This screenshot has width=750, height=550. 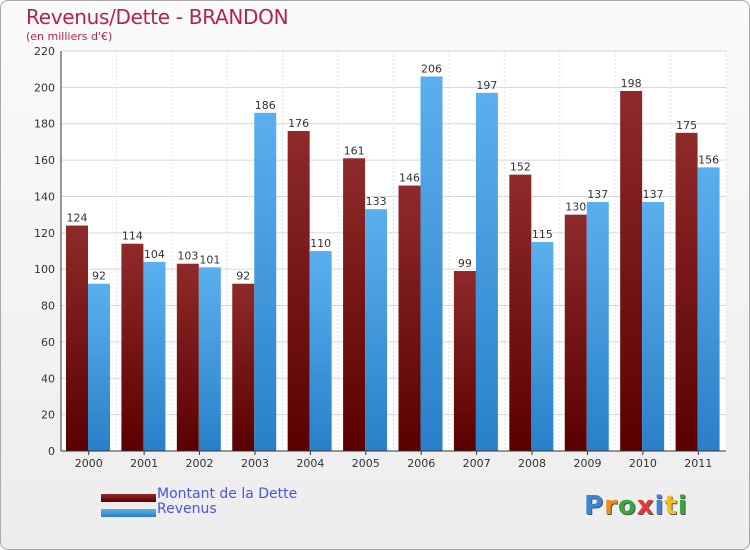 What do you see at coordinates (132, 236) in the screenshot?
I see `data-label: 114` at bounding box center [132, 236].